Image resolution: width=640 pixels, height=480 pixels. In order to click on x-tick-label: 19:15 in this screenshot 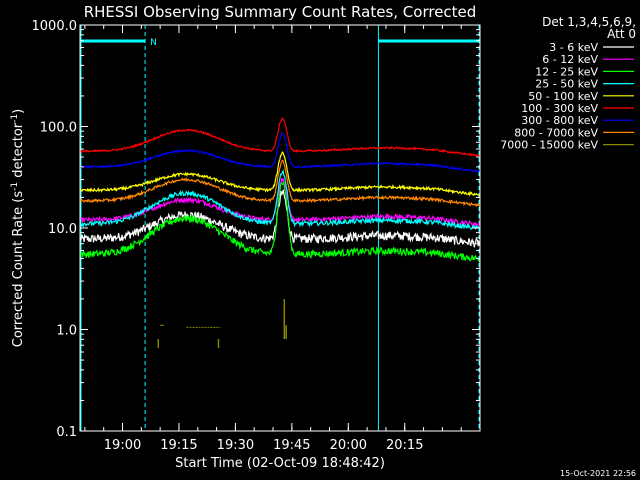, I will do `click(178, 445)`.